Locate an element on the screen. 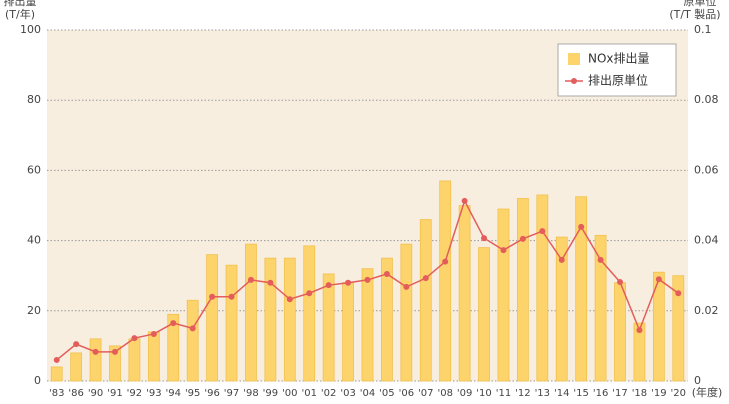 The height and width of the screenshot is (404, 729). x-tick-label: '19 is located at coordinates (658, 393).